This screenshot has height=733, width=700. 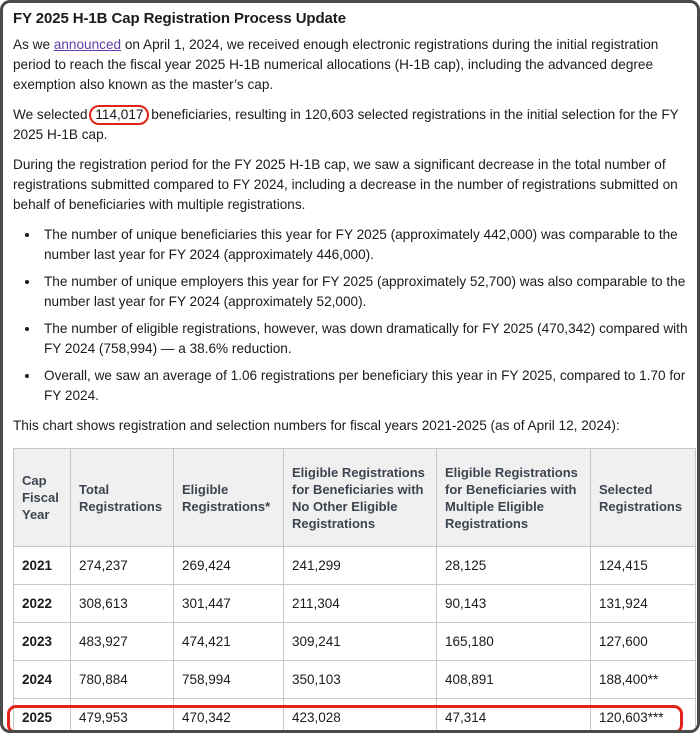 I want to click on table-cell: 120,603***, so click(x=643, y=714).